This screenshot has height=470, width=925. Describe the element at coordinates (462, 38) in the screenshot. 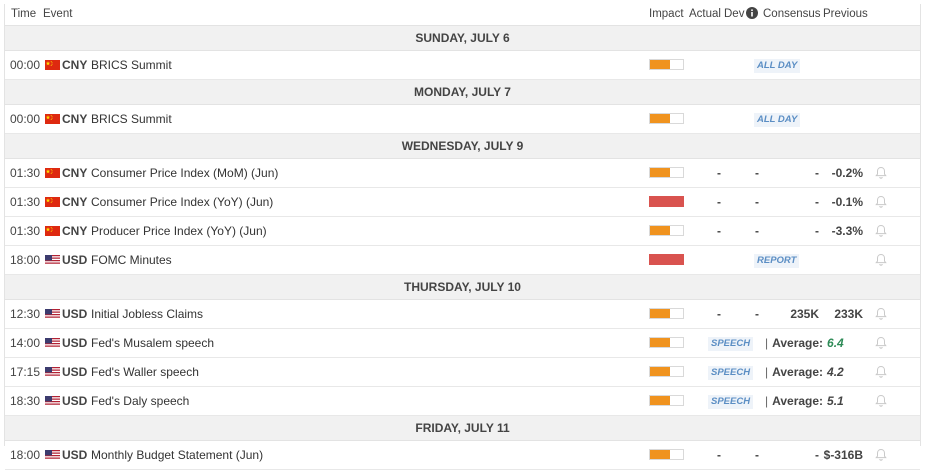

I see `day-header: SUNDAY, JULY 6` at that location.